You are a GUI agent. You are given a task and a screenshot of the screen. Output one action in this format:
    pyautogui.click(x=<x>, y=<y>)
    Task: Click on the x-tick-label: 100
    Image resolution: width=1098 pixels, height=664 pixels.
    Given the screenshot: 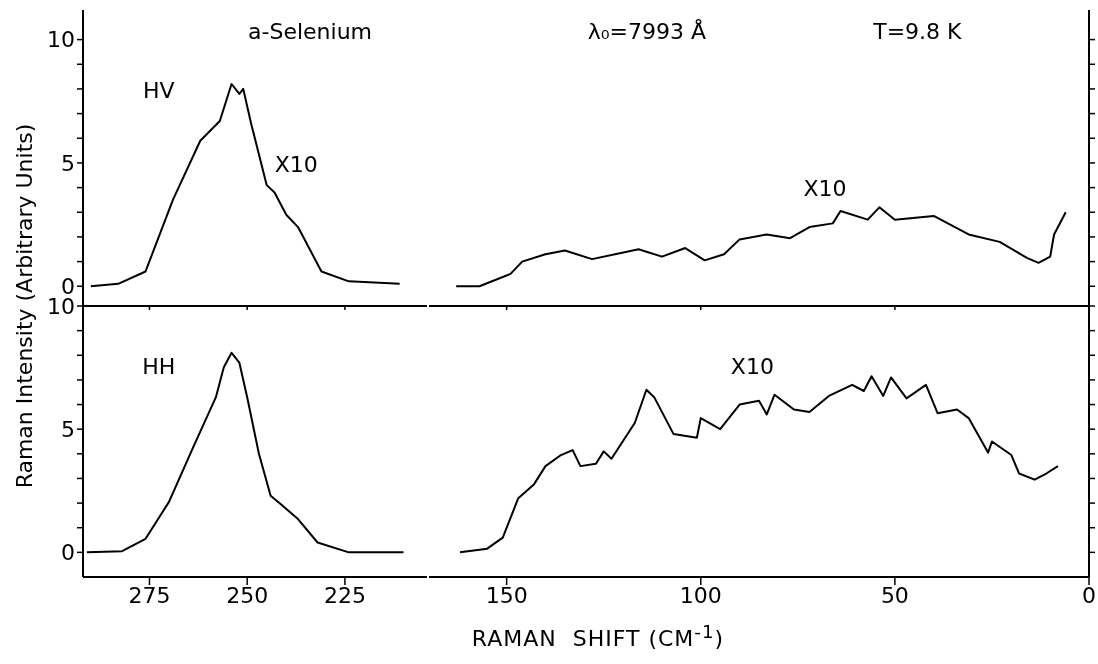 What is the action you would take?
    pyautogui.click(x=700, y=595)
    